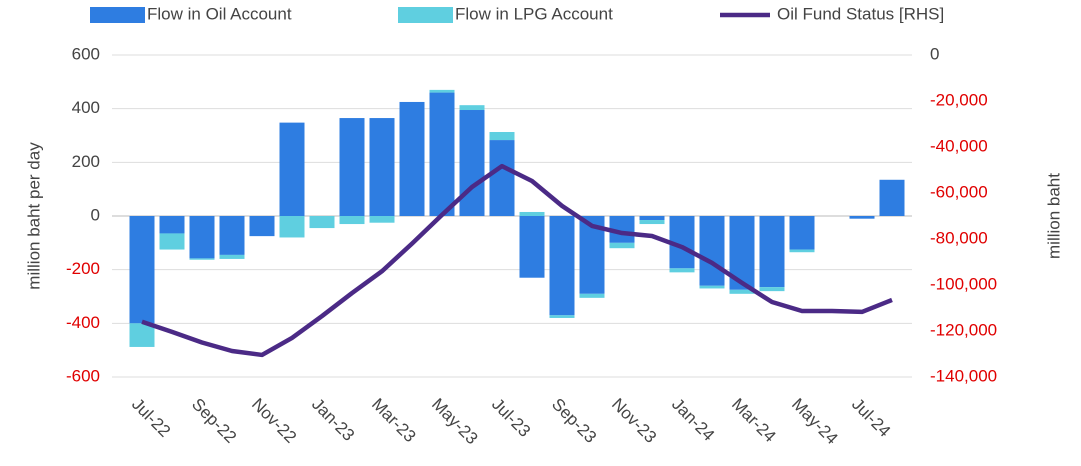  What do you see at coordinates (83, 268) in the screenshot?
I see `y-tick-label: -200` at bounding box center [83, 268].